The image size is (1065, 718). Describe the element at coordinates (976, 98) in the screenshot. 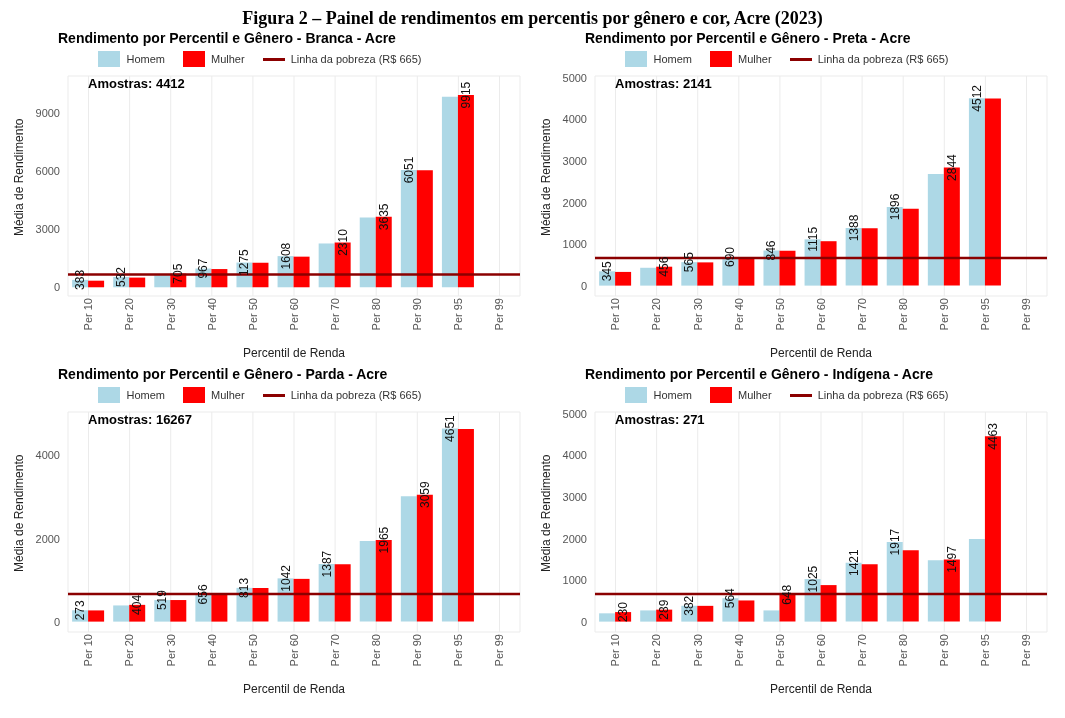

I see `data-label: 4512` at that location.